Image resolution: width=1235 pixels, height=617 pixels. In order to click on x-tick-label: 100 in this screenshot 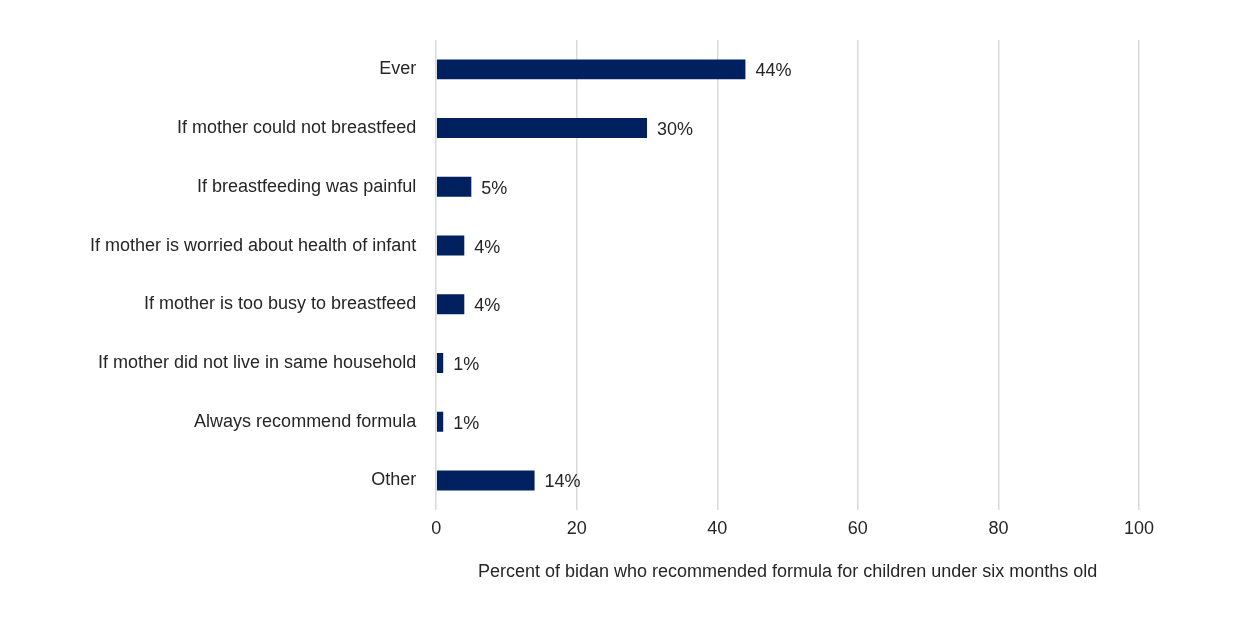, I will do `click(1139, 527)`.